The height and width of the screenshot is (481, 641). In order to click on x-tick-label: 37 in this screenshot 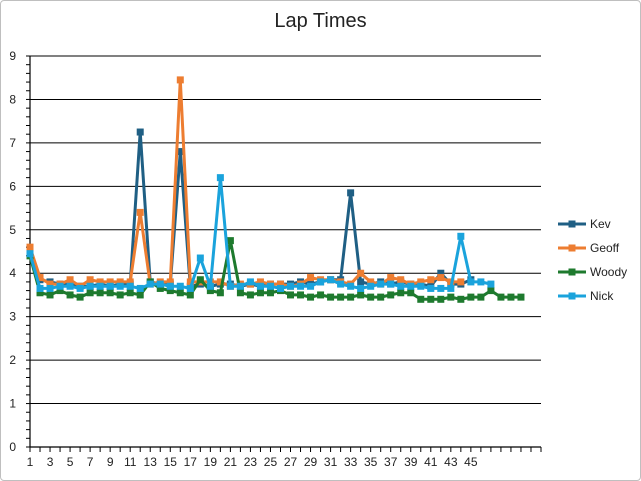, I will do `click(391, 462)`.